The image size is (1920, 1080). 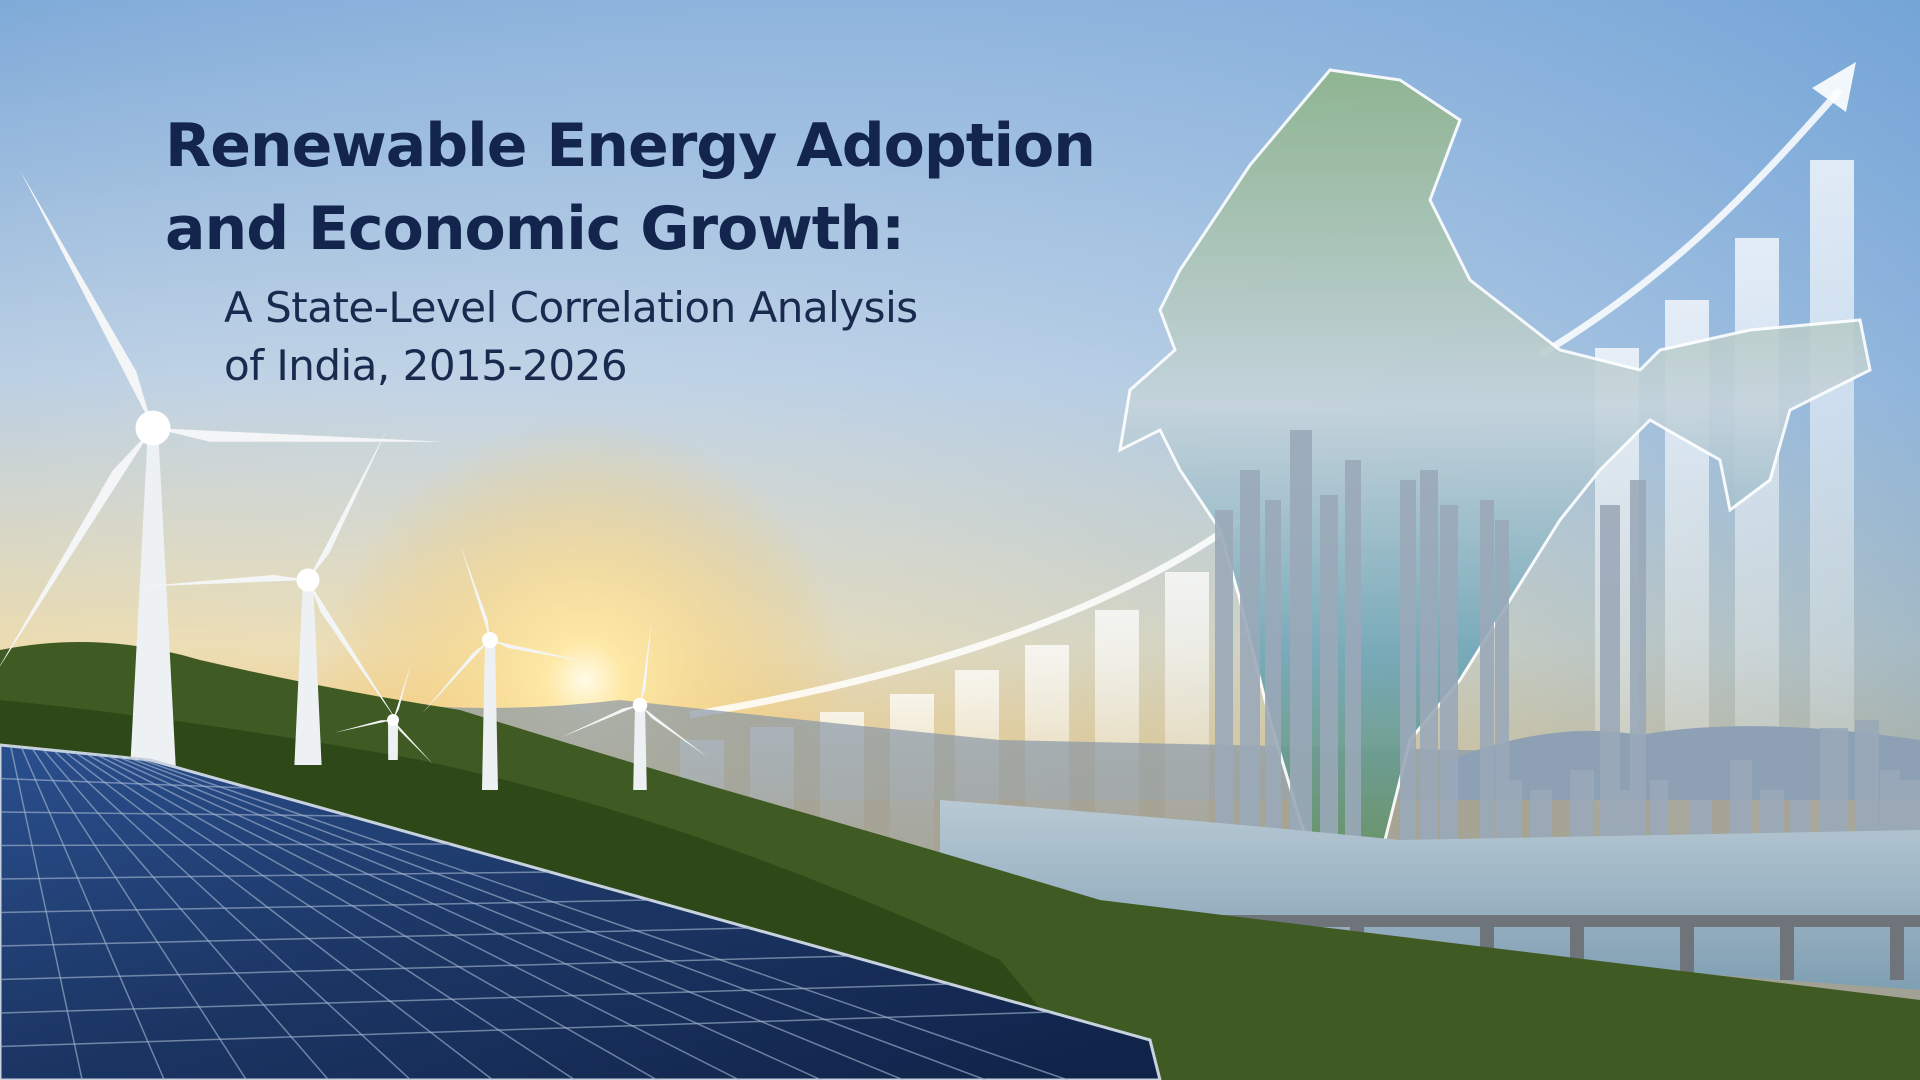 What do you see at coordinates (1567, 635) in the screenshot?
I see `city-skyline` at bounding box center [1567, 635].